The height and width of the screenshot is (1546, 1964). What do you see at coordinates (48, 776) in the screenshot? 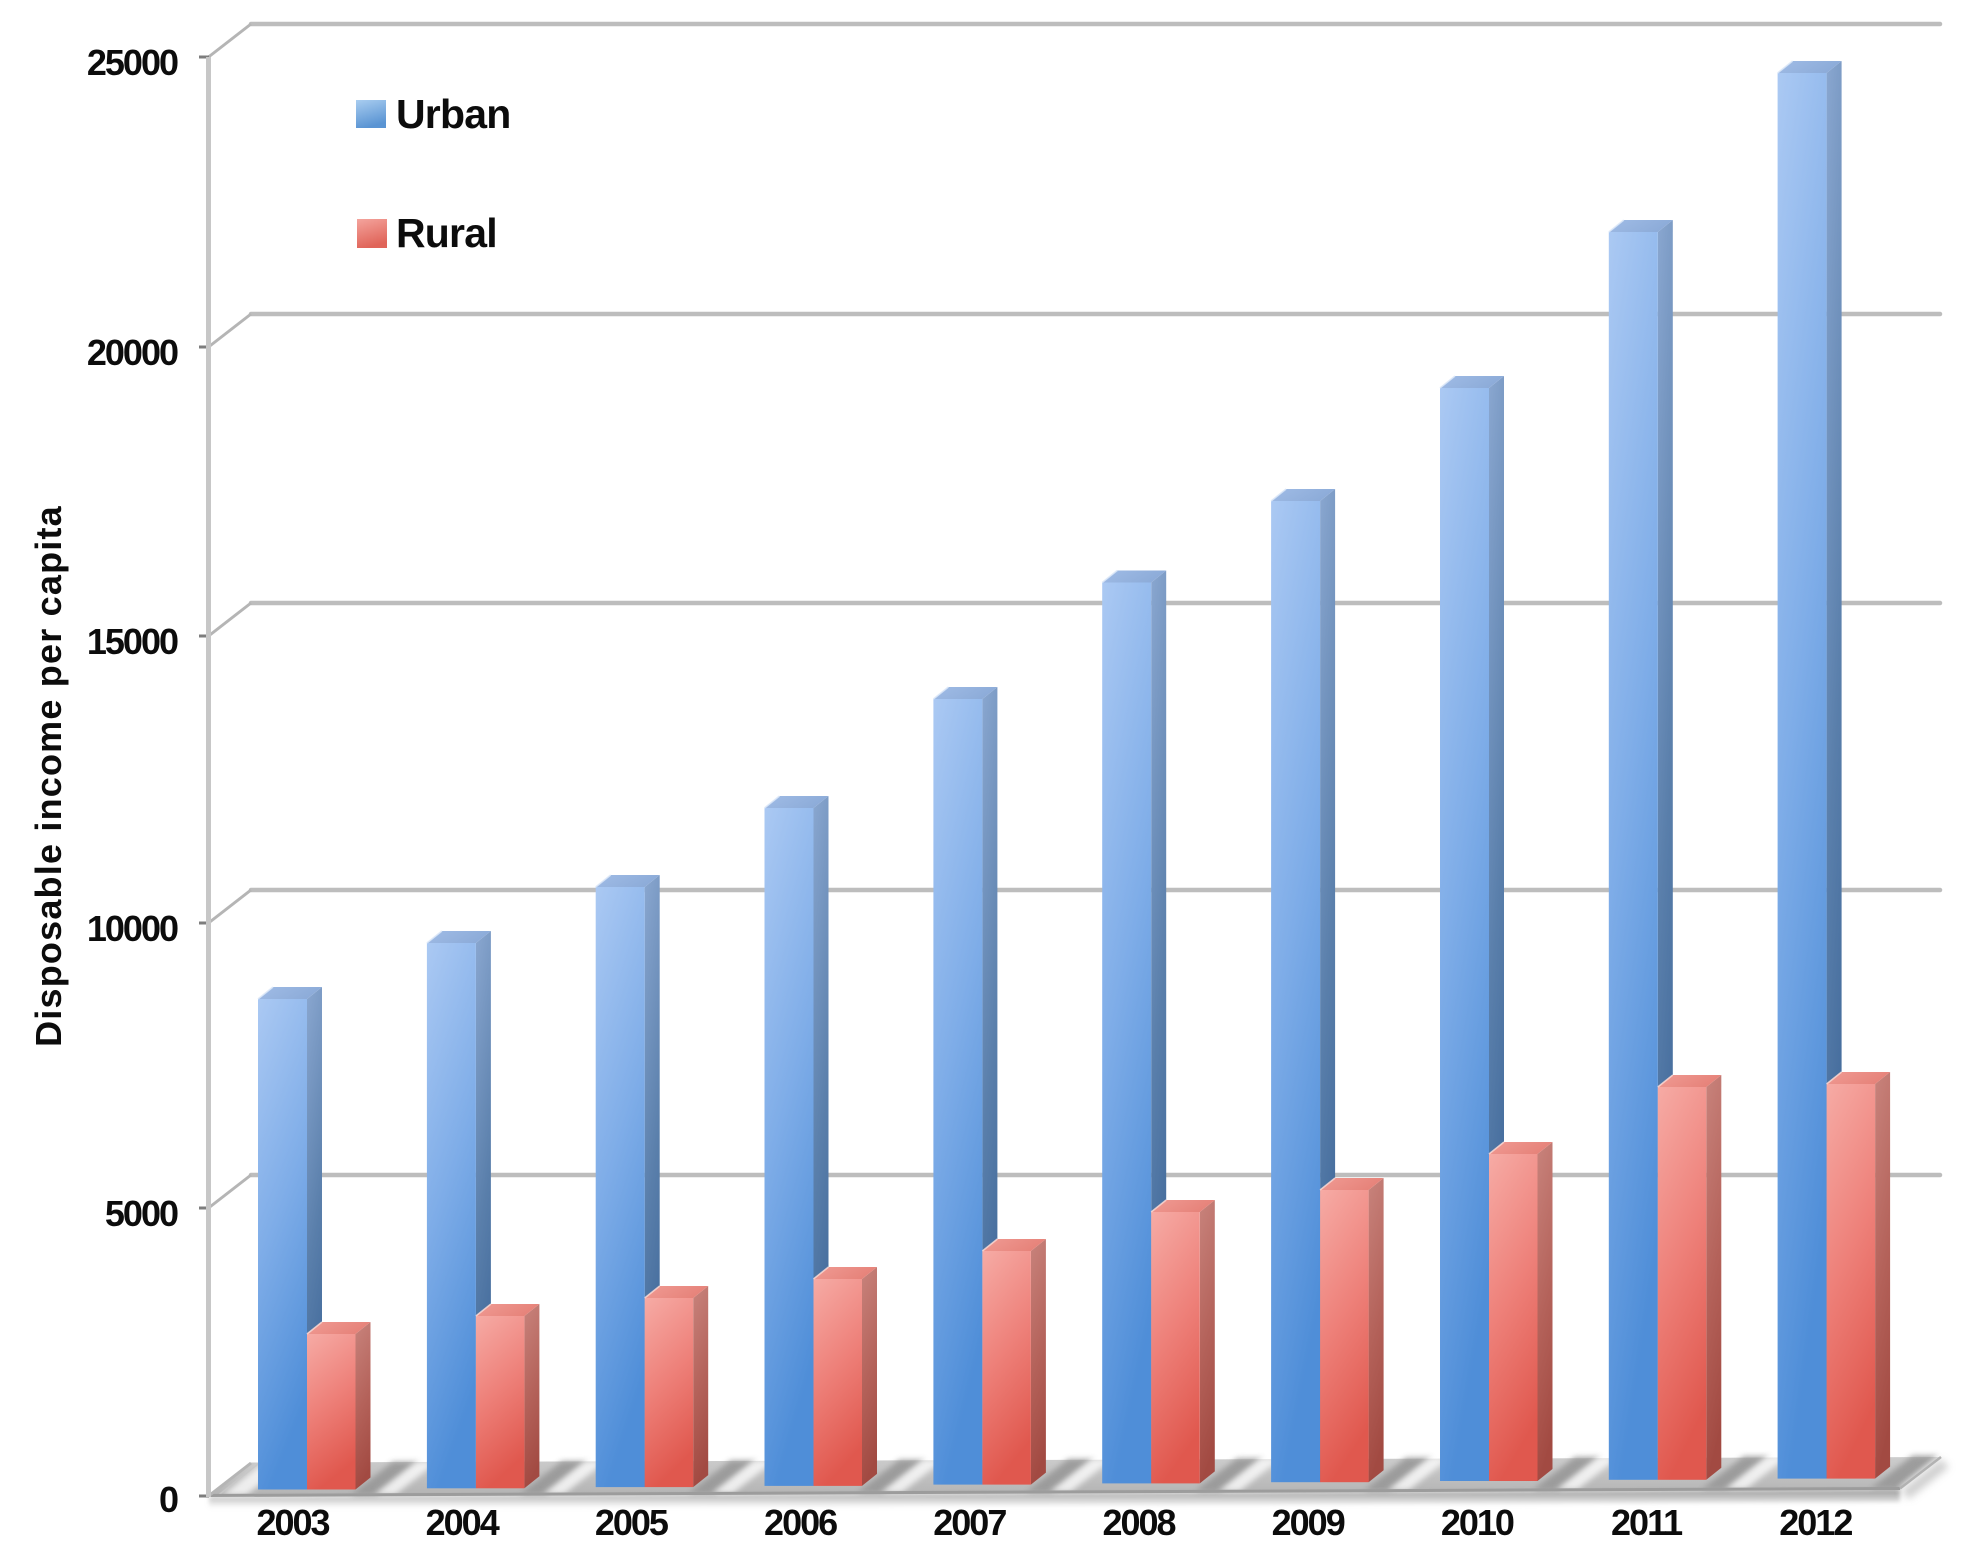
I see `svg-text: Disposable income per capita` at bounding box center [48, 776].